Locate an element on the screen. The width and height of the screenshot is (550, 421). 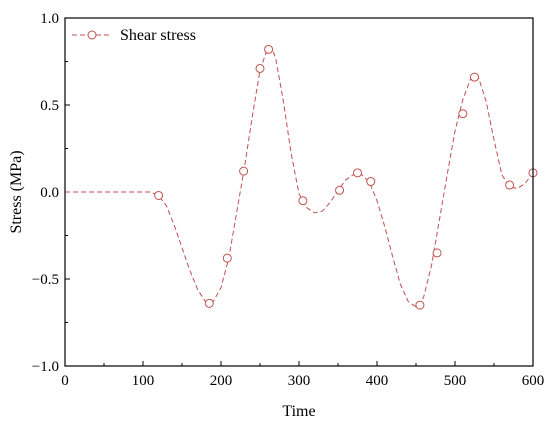
y-tick-label: −1.0 is located at coordinates (45, 367).